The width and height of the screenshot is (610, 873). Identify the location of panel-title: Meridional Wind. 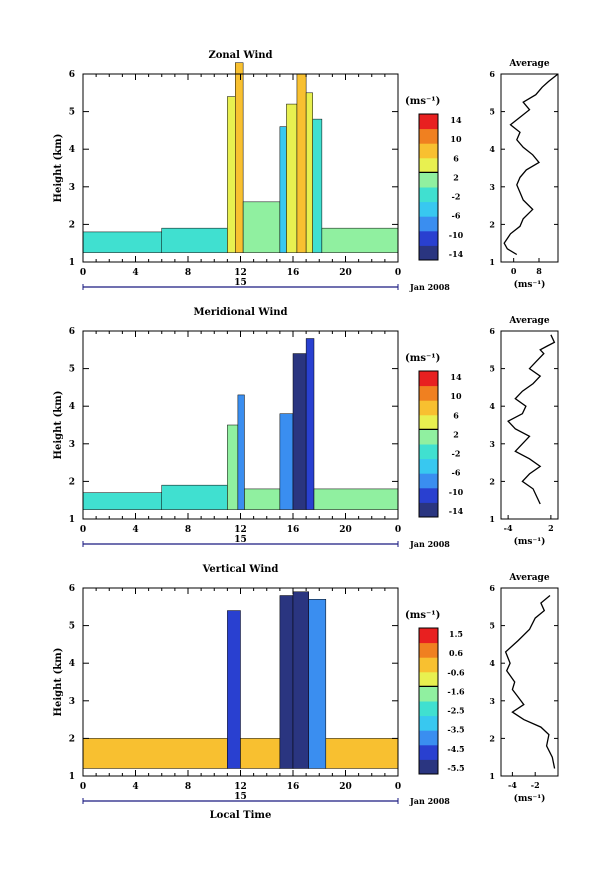
(240, 312).